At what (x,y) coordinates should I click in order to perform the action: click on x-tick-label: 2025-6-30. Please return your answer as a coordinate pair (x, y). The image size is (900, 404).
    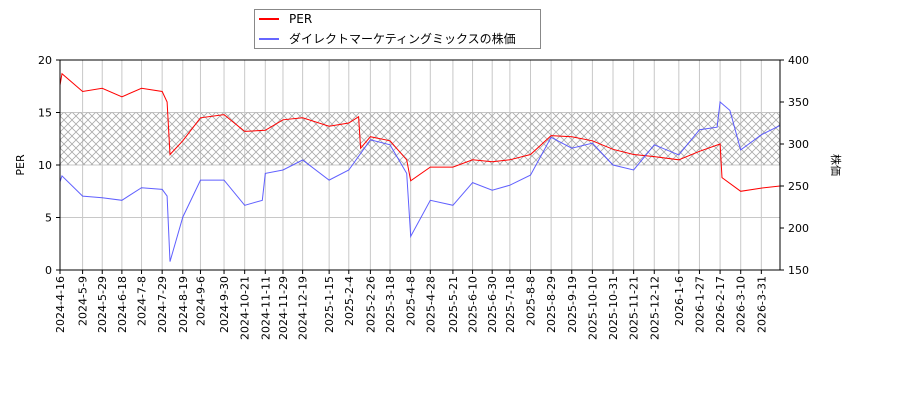
    Looking at the image, I should click on (492, 304).